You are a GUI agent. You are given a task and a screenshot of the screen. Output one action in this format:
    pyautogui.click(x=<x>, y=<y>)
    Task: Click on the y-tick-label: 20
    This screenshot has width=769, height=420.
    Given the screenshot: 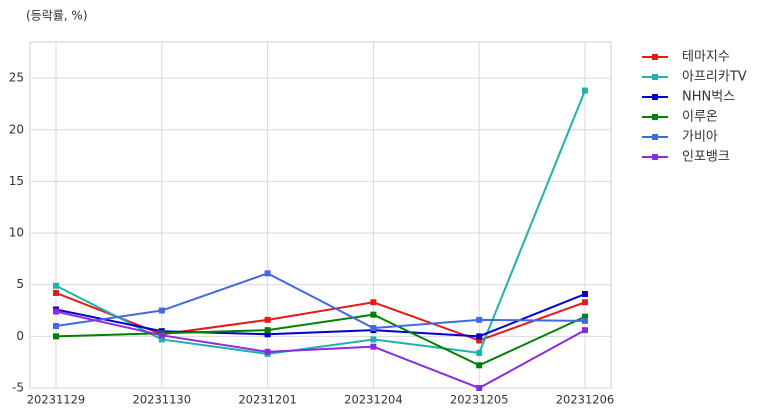 What is the action you would take?
    pyautogui.click(x=16, y=129)
    